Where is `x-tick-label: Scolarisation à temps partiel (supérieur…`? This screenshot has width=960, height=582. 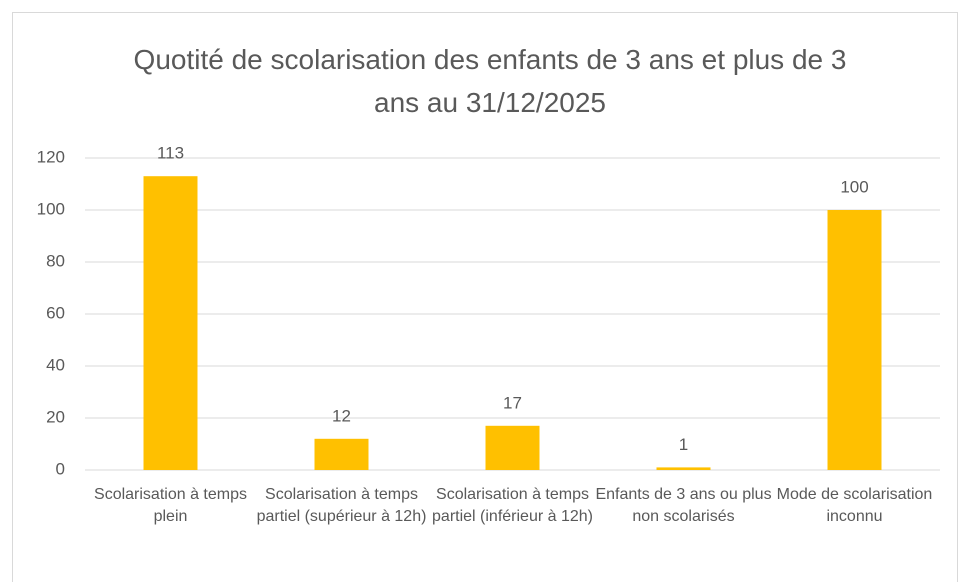 x-tick-label: Scolarisation à temps partiel (supérieur… is located at coordinates (341, 505).